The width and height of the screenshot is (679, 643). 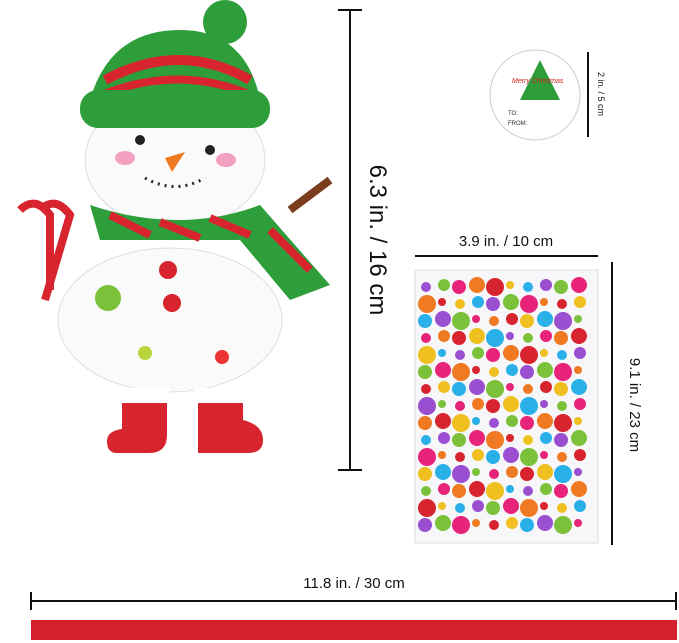 I want to click on tag-to: TO:, so click(x=513, y=114).